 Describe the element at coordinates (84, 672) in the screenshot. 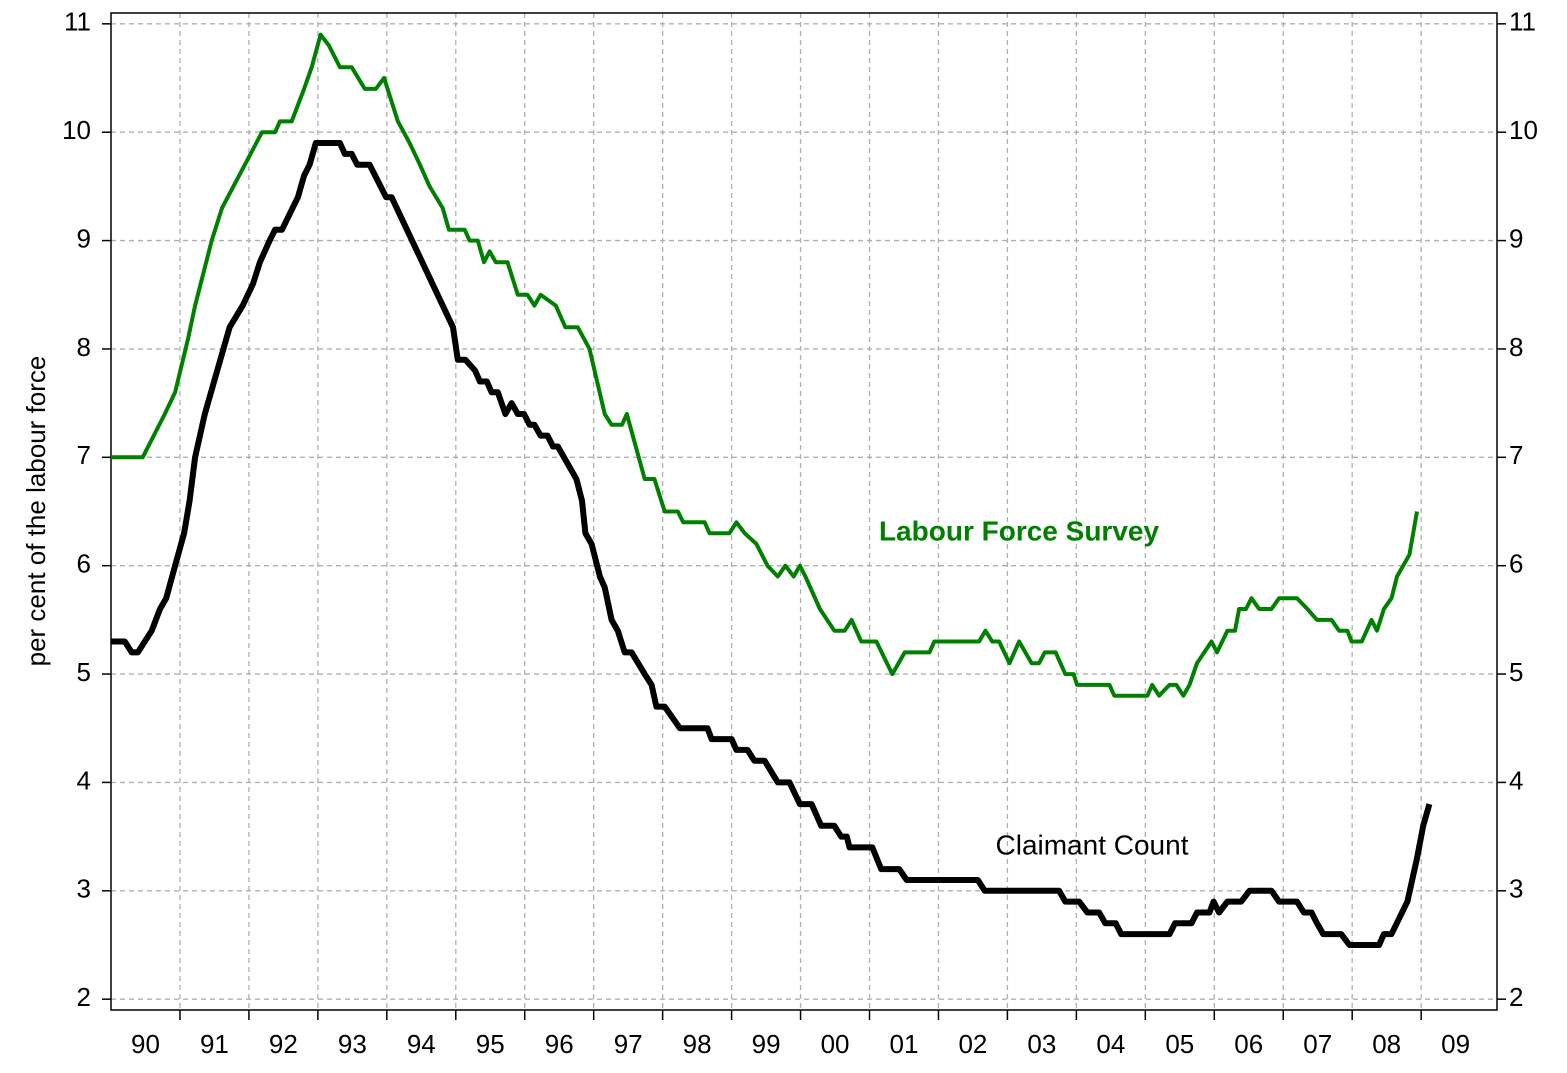

I see `y-tick-label: 5` at that location.